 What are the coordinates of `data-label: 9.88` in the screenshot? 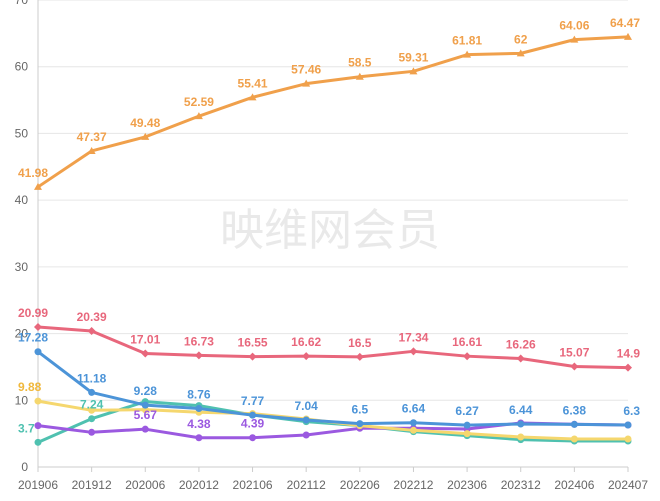 It's located at (30, 387).